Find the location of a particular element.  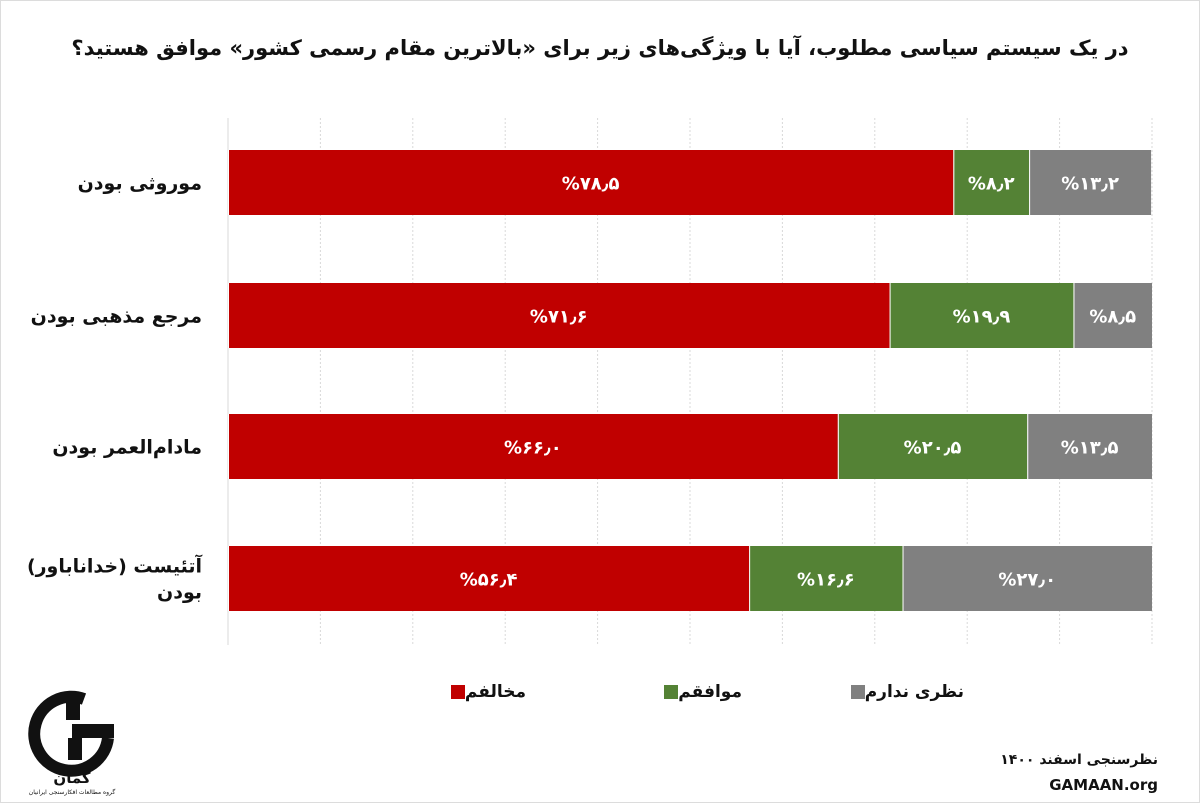

category-label: مادام‌العمر بودن is located at coordinates (127, 448).